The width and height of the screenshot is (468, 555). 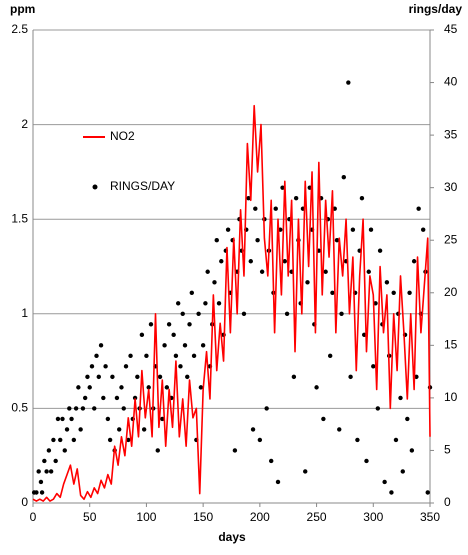 What do you see at coordinates (19, 408) in the screenshot?
I see `y-tick-label: 0.5` at bounding box center [19, 408].